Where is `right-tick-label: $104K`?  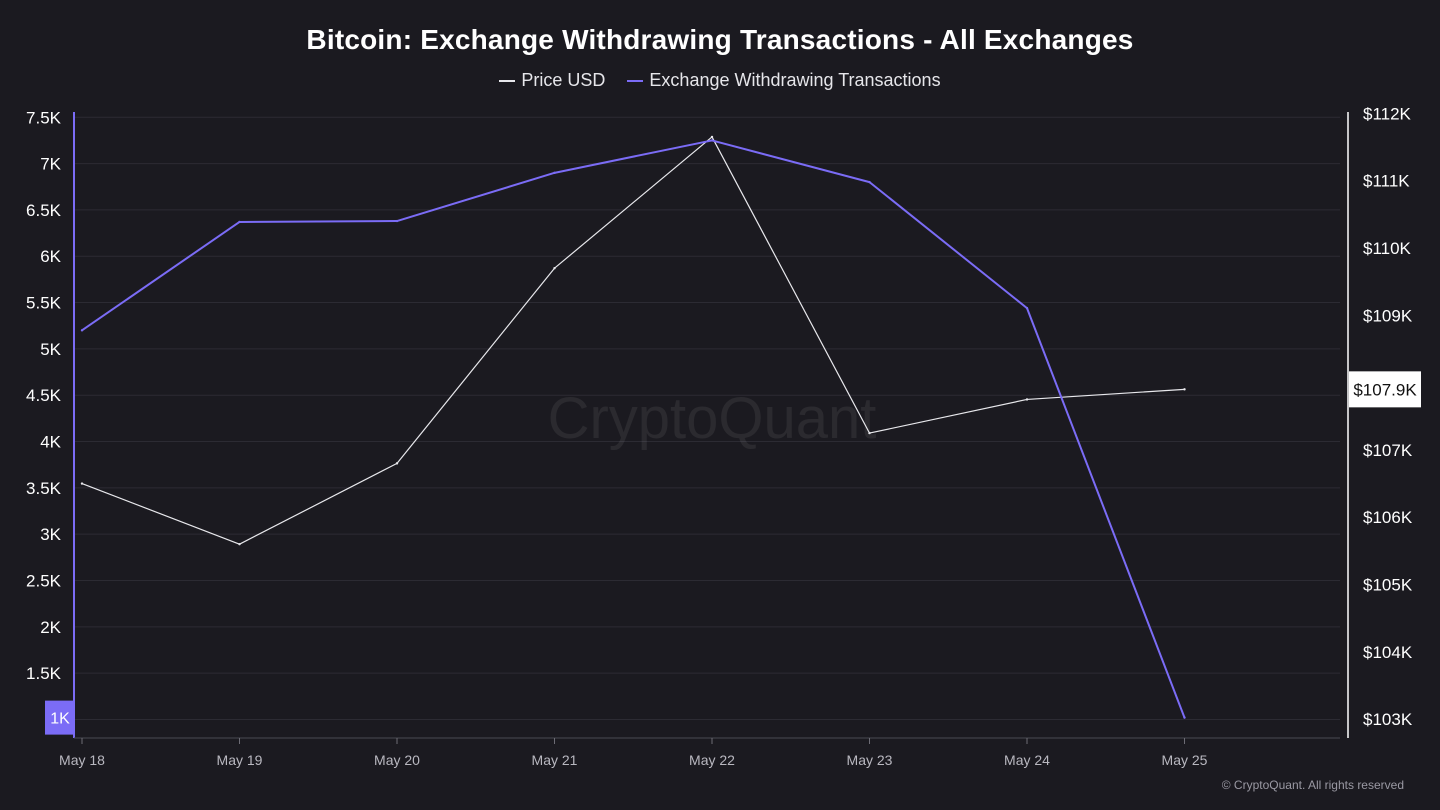 right-tick-label: $104K is located at coordinates (1388, 652).